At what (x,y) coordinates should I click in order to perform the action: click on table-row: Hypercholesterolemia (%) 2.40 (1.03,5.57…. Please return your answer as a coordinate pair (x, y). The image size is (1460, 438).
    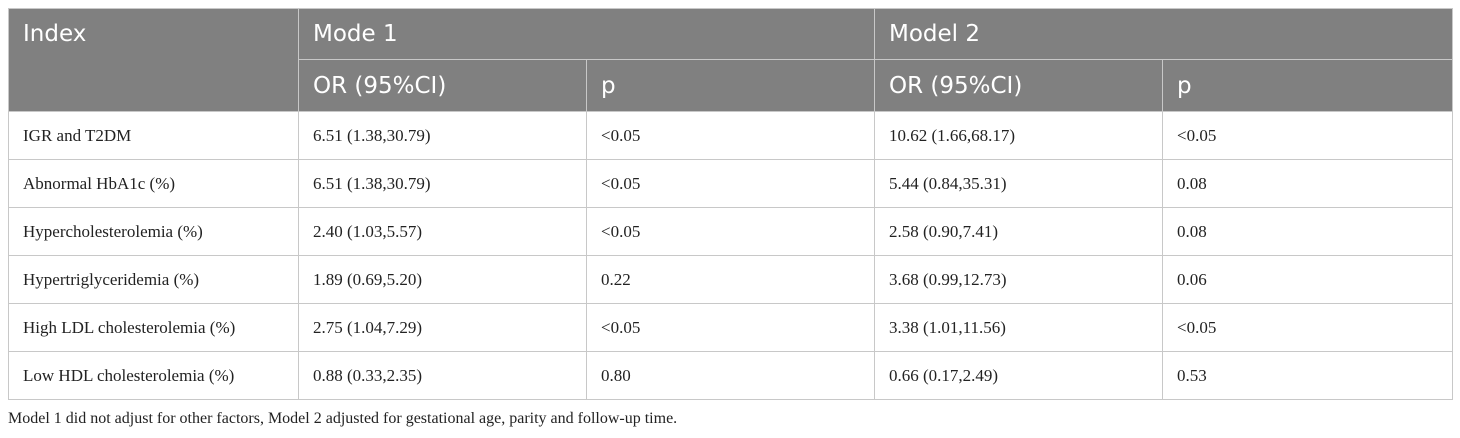
    Looking at the image, I should click on (731, 231).